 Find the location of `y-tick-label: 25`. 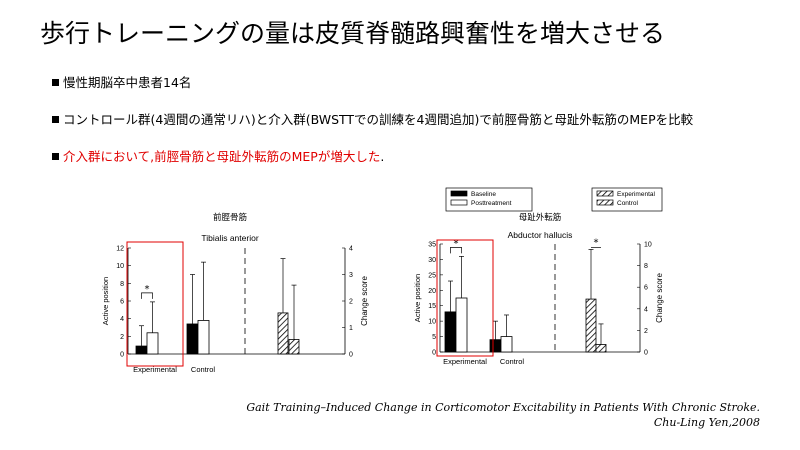

y-tick-label: 25 is located at coordinates (432, 275).